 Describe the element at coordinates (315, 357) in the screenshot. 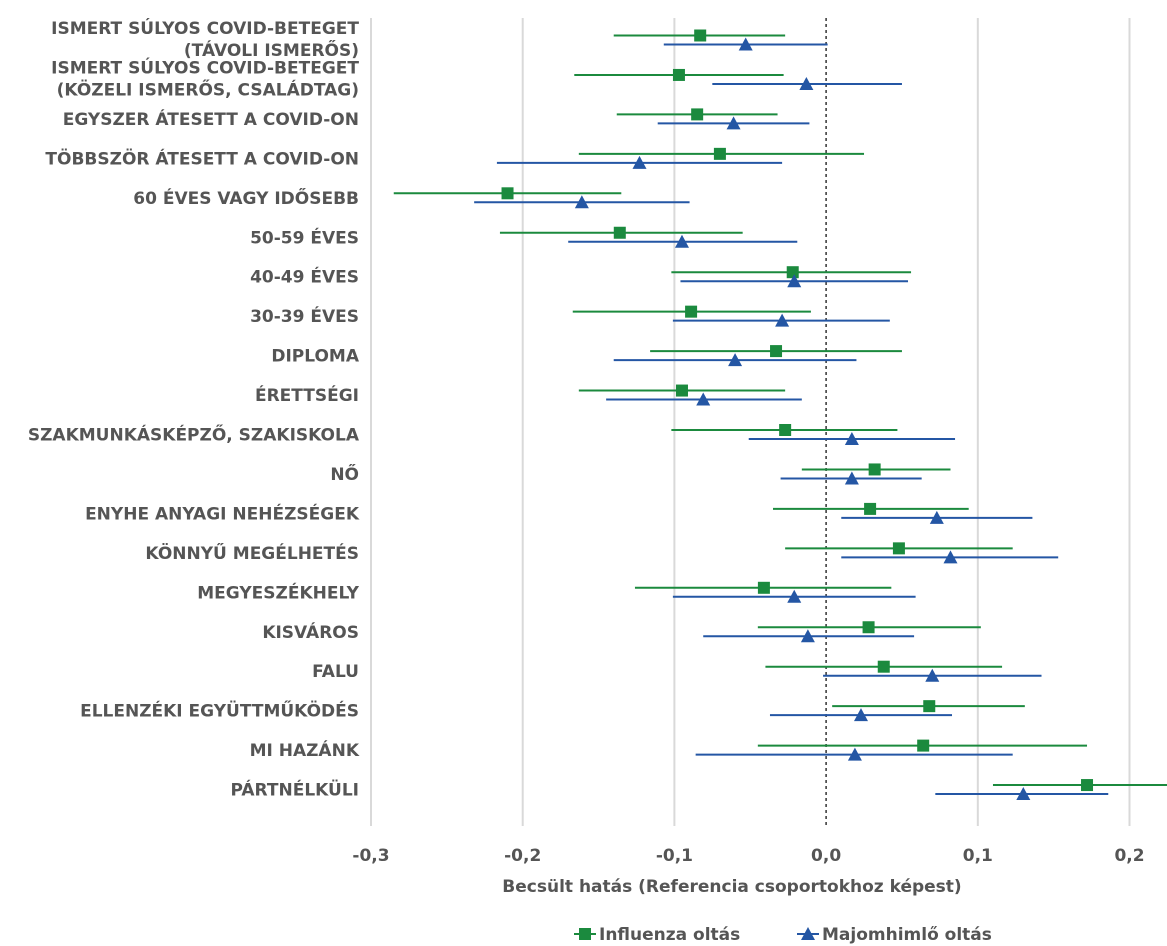

I see `row-label: DIPLOMA` at that location.